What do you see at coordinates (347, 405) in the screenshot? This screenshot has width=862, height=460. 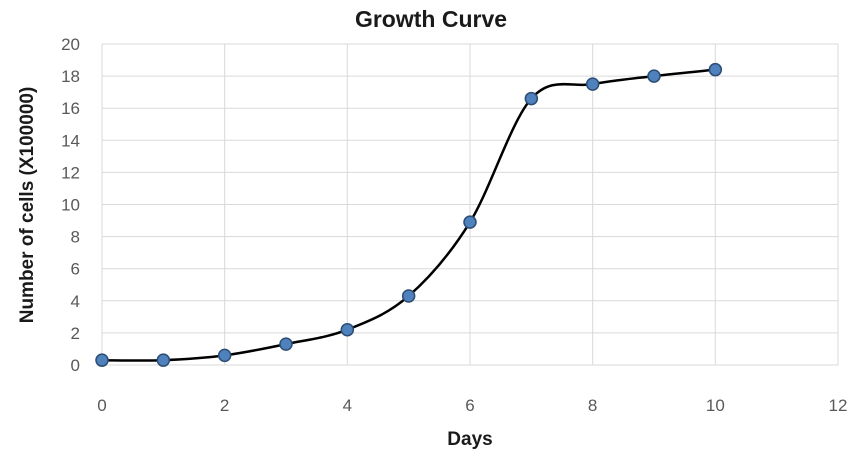 I see `x-tick-label: 4` at bounding box center [347, 405].